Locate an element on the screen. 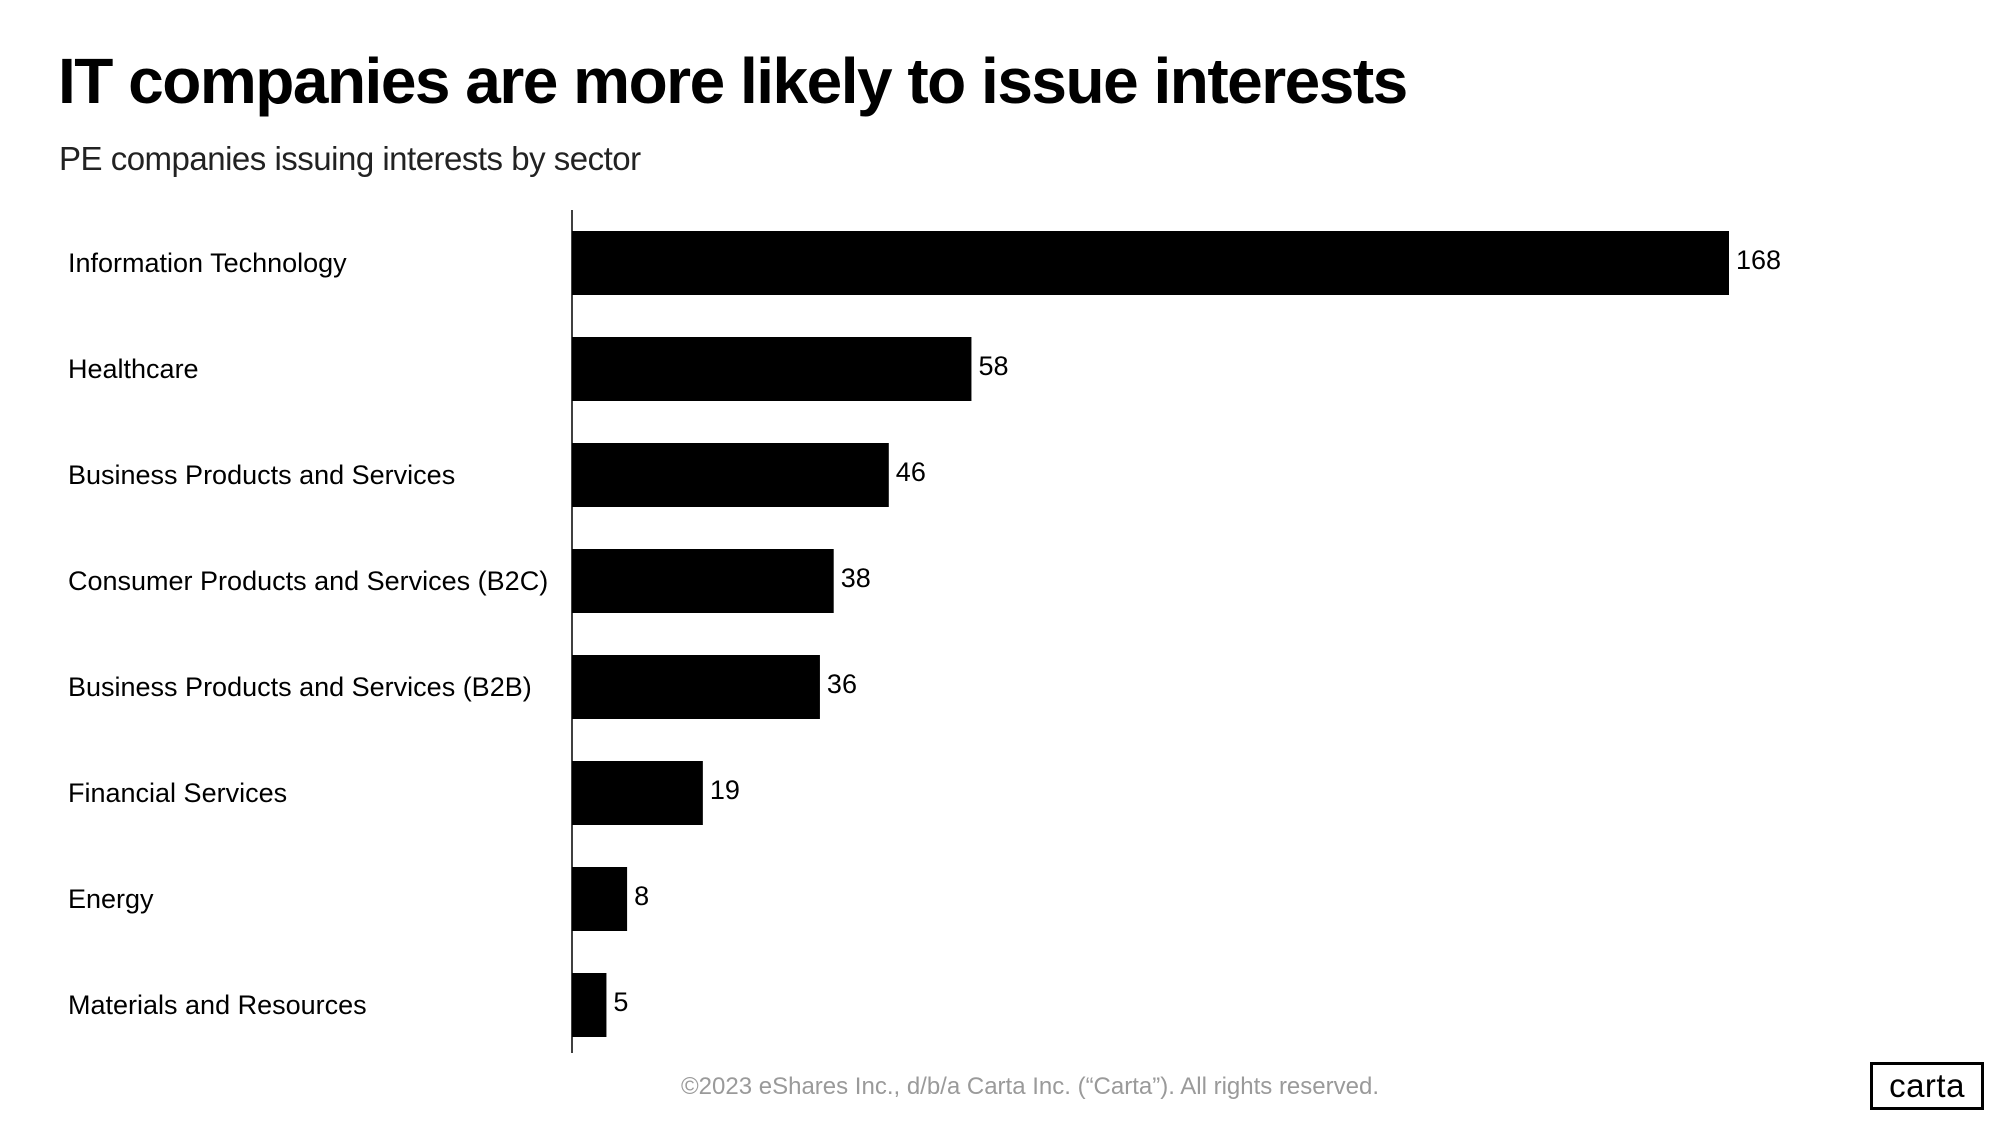 The height and width of the screenshot is (1125, 1999). data-label: 58 is located at coordinates (993, 366).